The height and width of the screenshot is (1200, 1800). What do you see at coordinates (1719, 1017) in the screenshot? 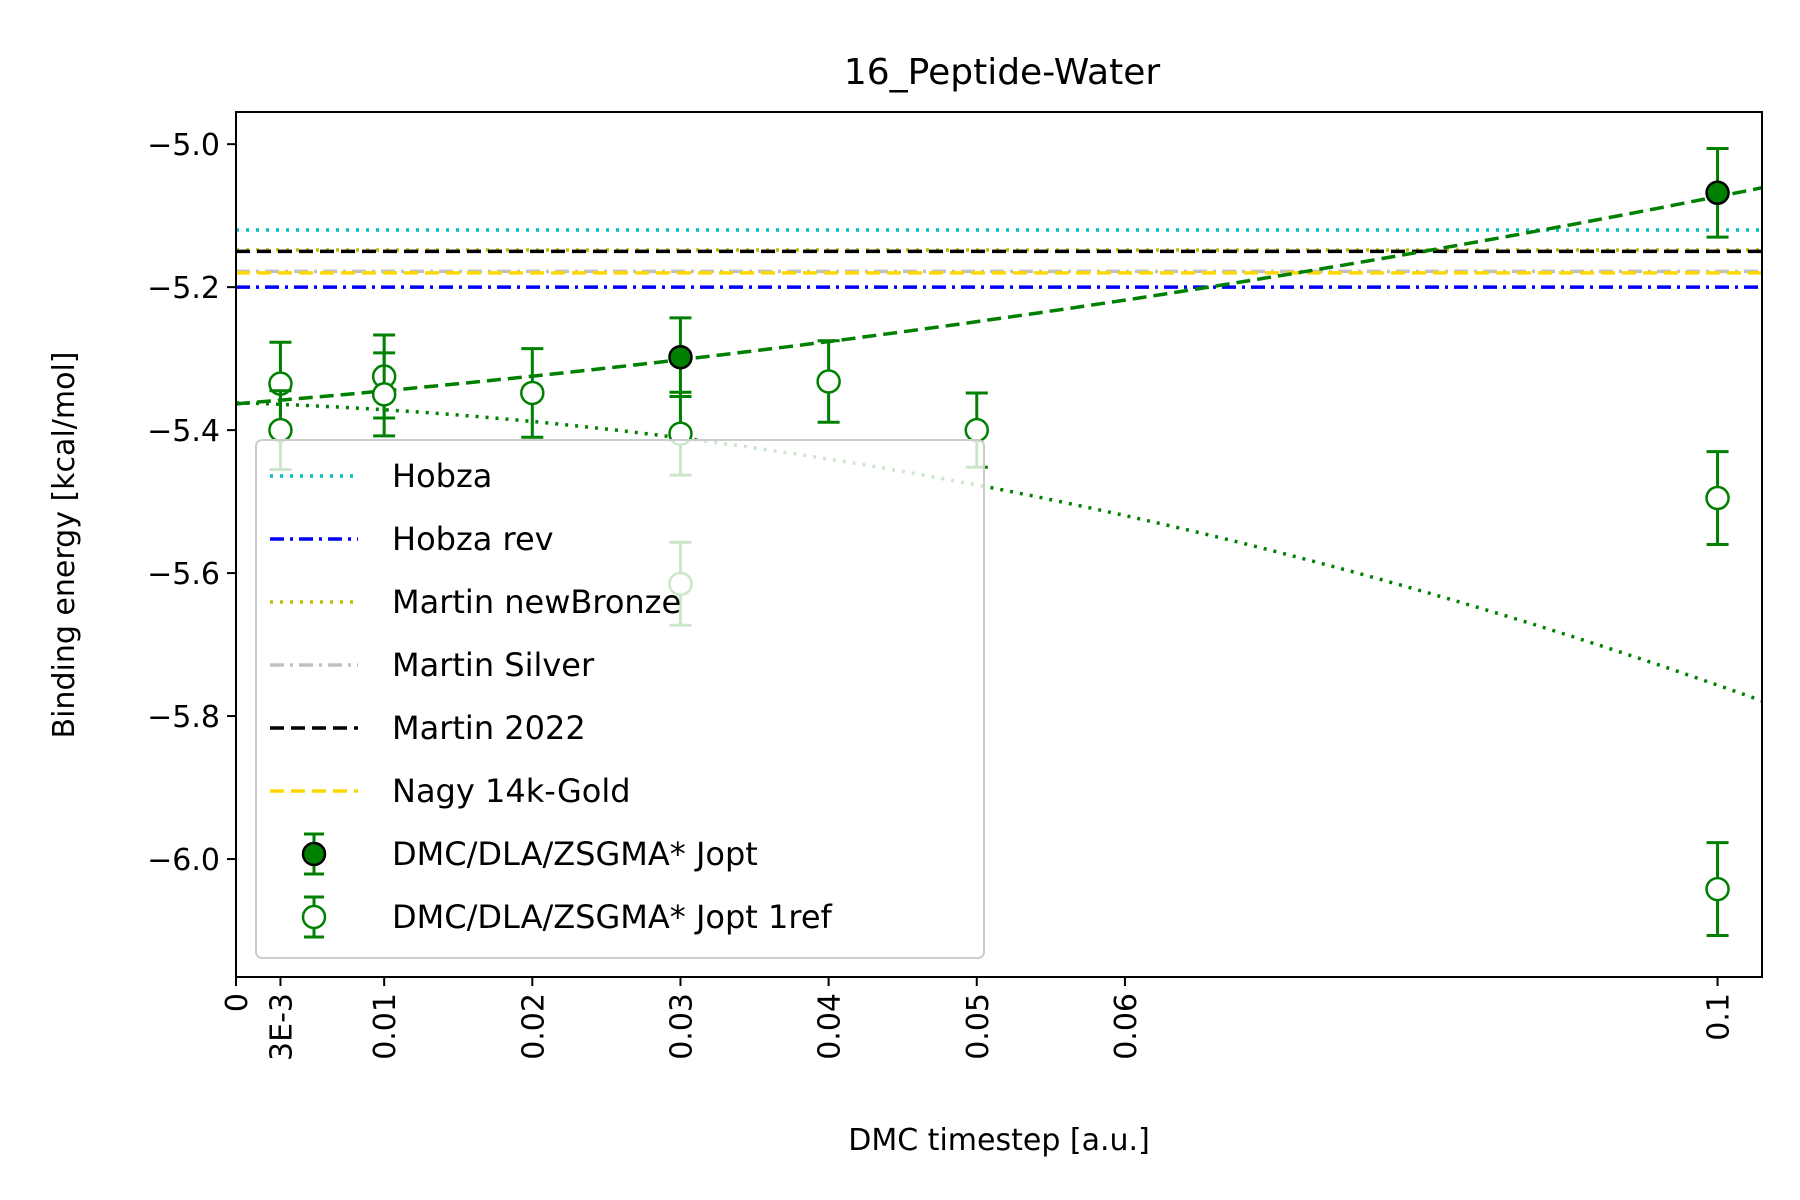
I see `x-tick-label: 0.1` at bounding box center [1719, 1017].